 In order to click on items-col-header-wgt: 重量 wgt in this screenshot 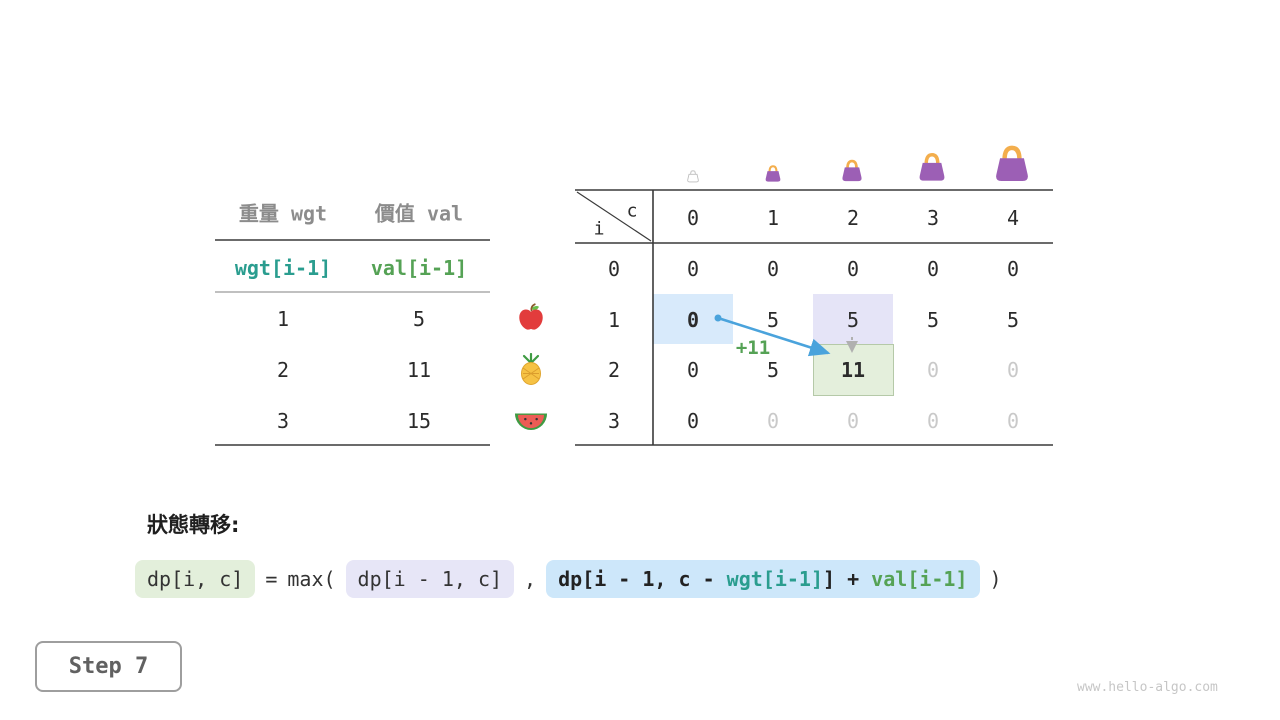, I will do `click(283, 213)`.